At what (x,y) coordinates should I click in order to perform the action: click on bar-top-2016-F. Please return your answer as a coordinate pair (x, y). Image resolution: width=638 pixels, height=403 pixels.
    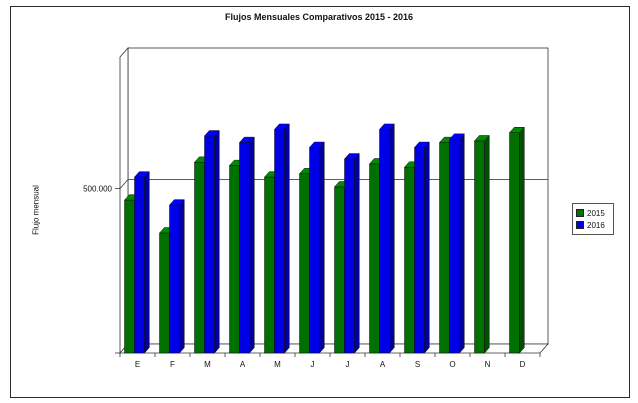
    Looking at the image, I should click on (176, 202).